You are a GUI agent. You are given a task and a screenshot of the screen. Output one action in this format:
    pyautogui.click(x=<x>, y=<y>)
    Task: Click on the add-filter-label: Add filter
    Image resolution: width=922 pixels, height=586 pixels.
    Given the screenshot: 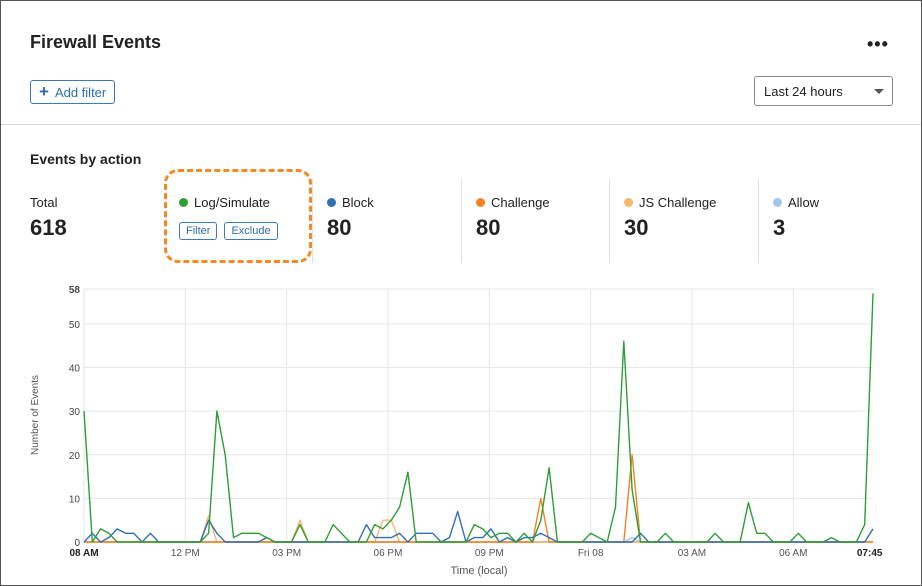 What is the action you would take?
    pyautogui.click(x=80, y=92)
    